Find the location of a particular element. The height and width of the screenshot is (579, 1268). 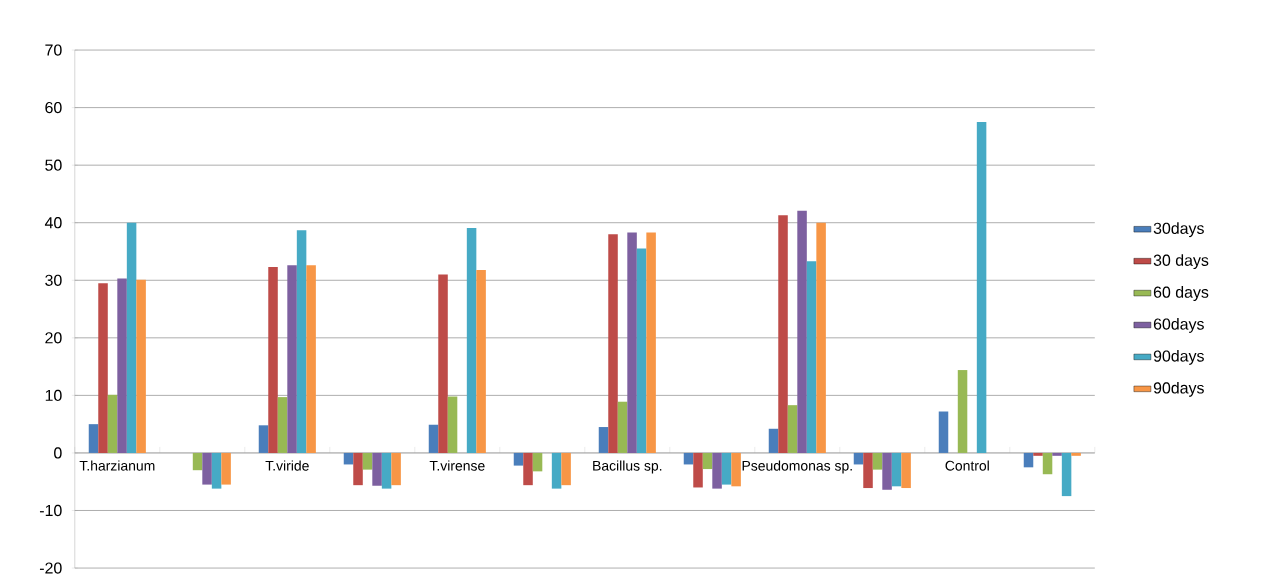

legend-label: 60 days is located at coordinates (1181, 293).